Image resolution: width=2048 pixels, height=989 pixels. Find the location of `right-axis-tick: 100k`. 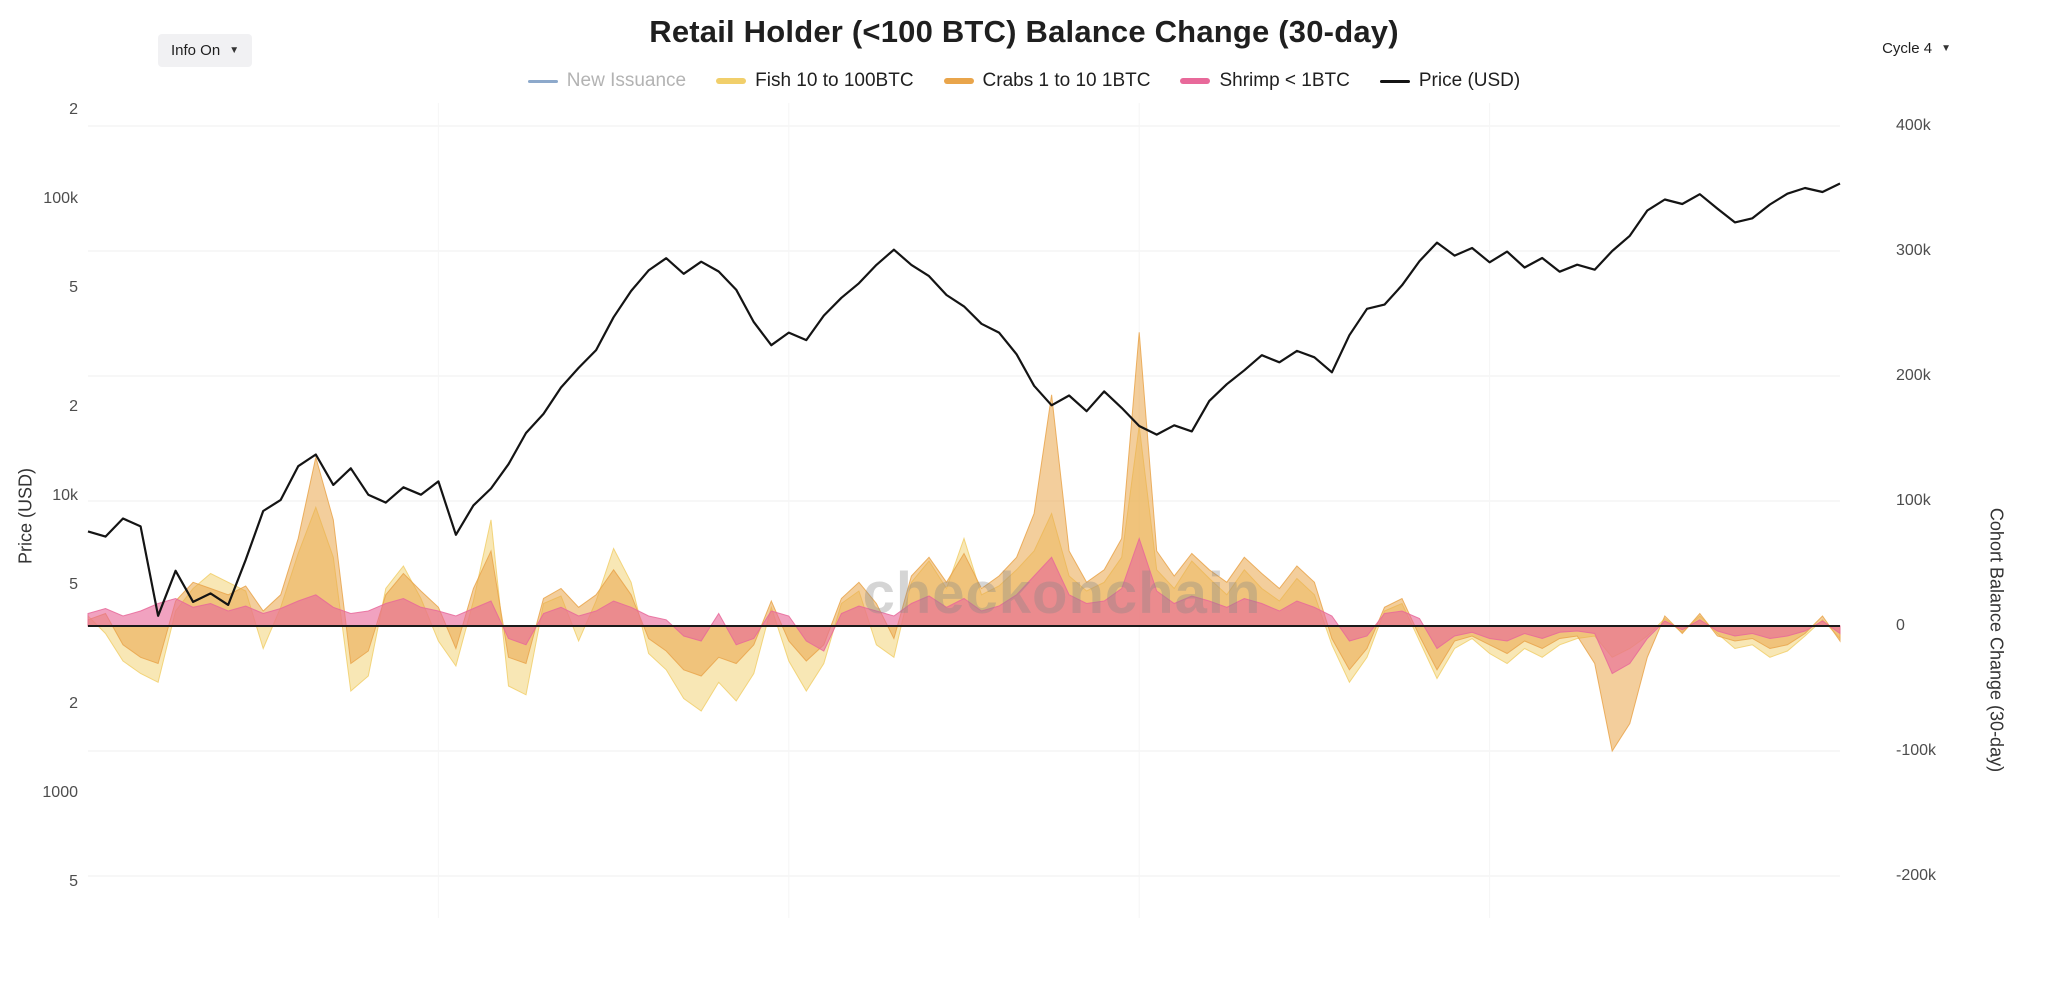

right-axis-tick: 100k is located at coordinates (1913, 500).